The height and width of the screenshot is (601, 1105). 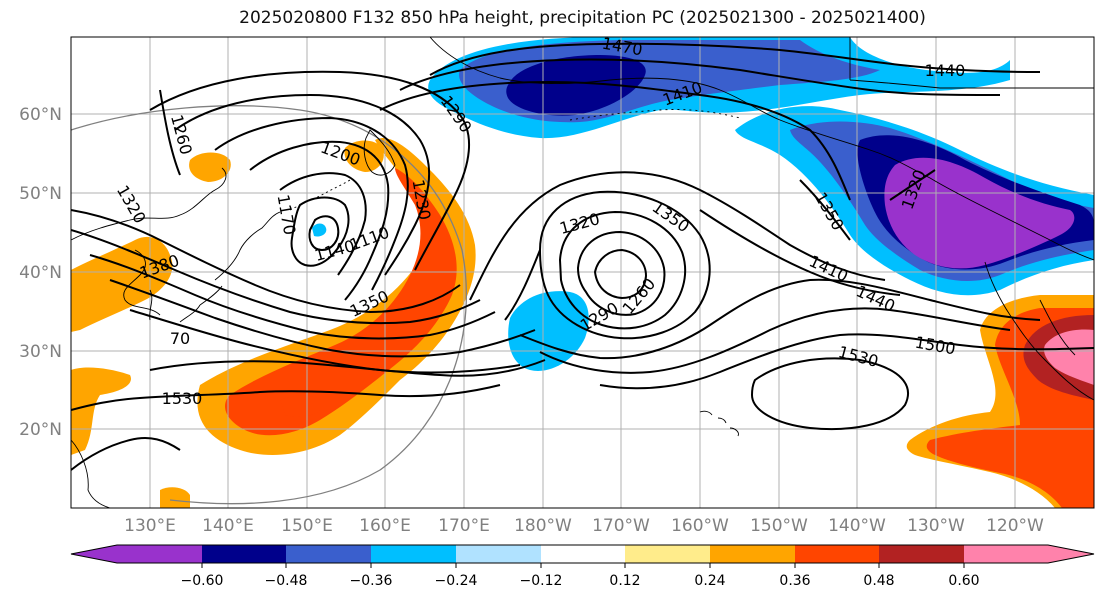 I want to click on contour-label: 1440, so click(x=945, y=70).